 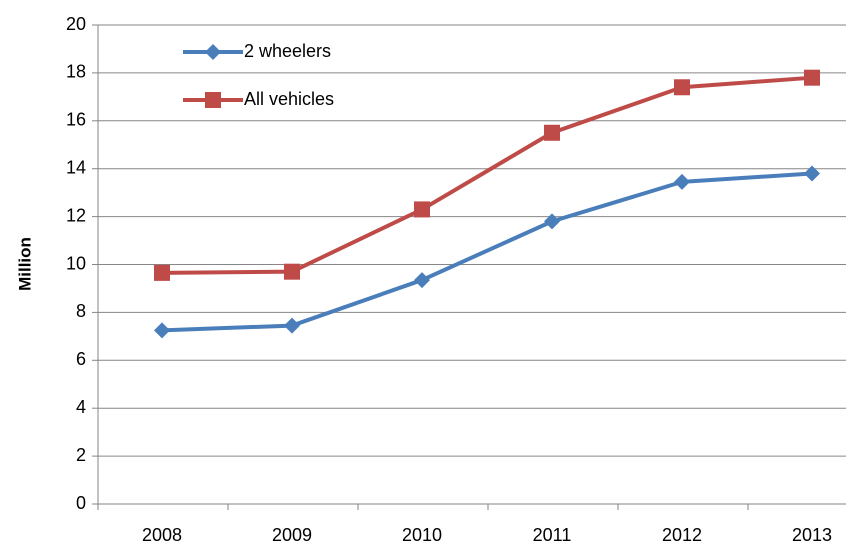 What do you see at coordinates (552, 535) in the screenshot?
I see `x-tick-label: 2011` at bounding box center [552, 535].